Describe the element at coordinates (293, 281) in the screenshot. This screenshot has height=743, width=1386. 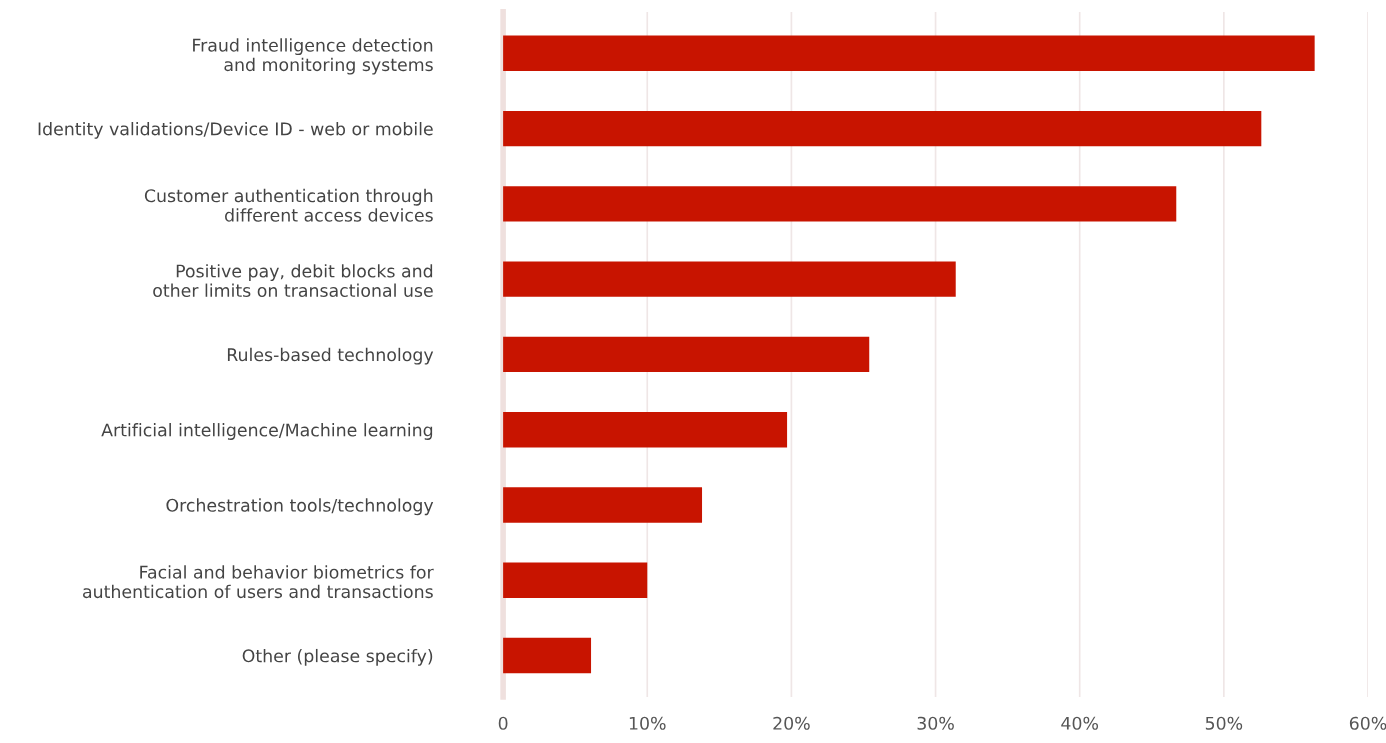
I see `y-tick-label: Positive pay, debit blocks and other limits on transactional use` at that location.